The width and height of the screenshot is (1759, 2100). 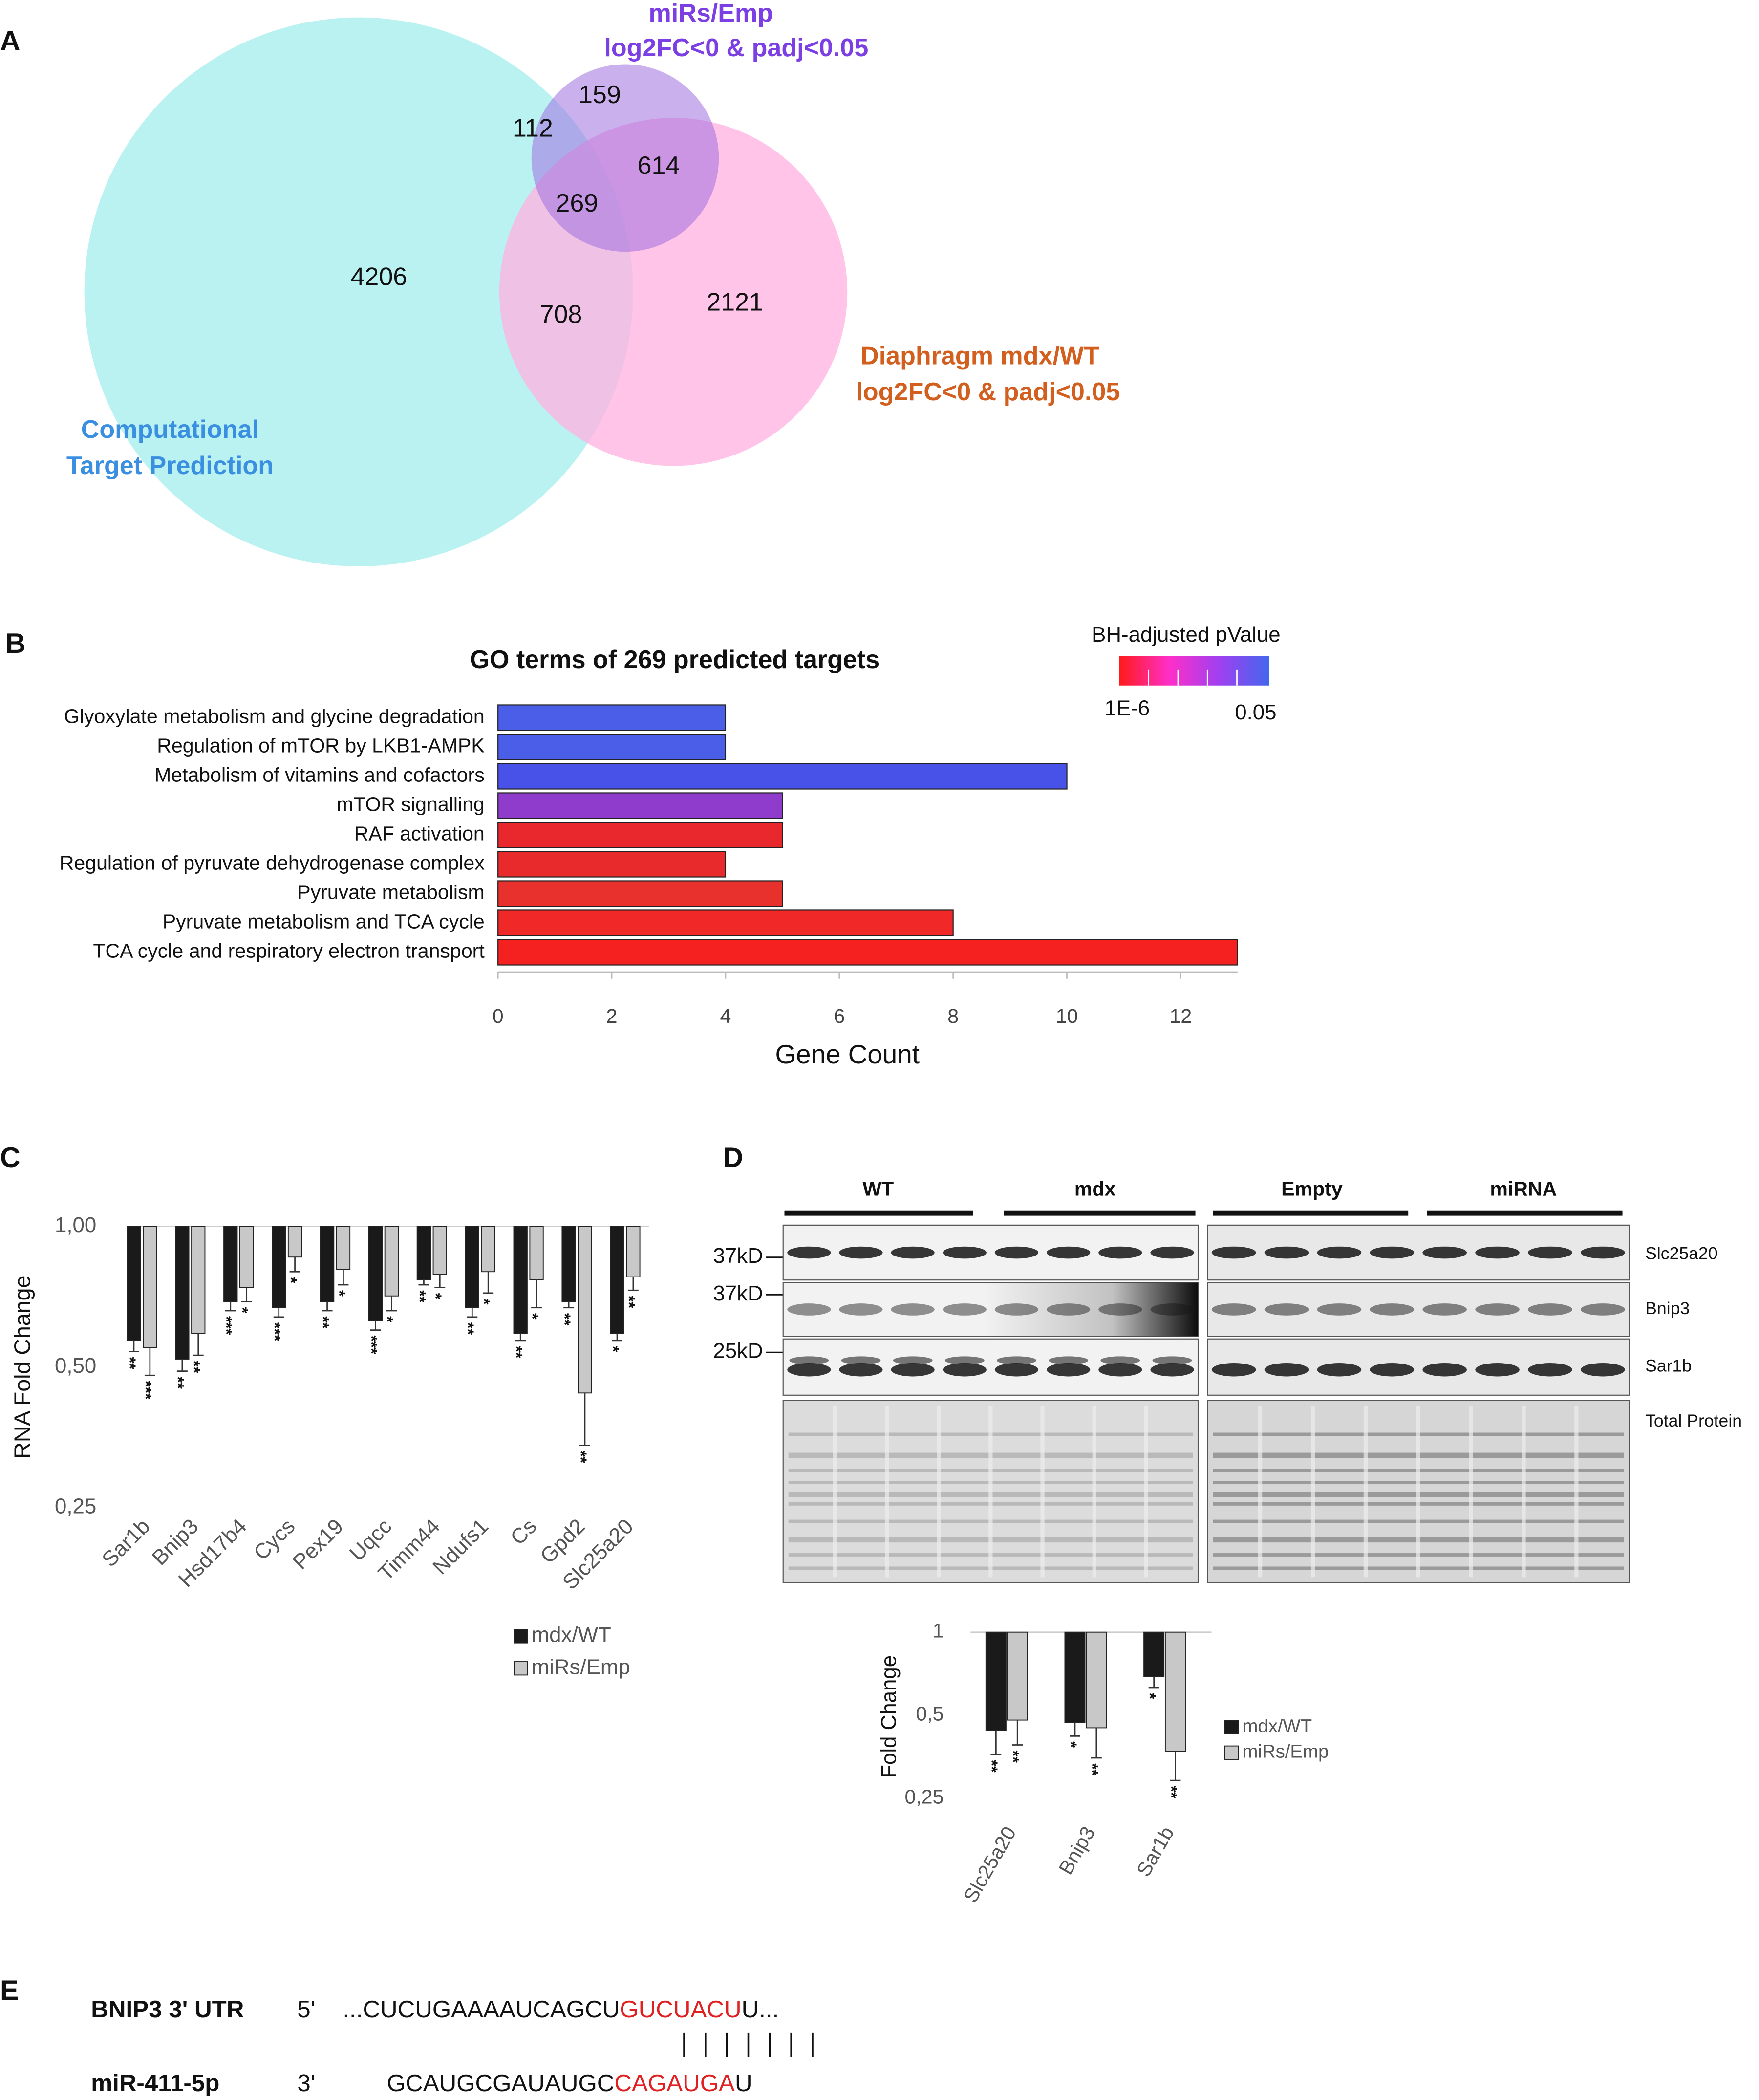 I want to click on set-label: Computational, so click(x=170, y=429).